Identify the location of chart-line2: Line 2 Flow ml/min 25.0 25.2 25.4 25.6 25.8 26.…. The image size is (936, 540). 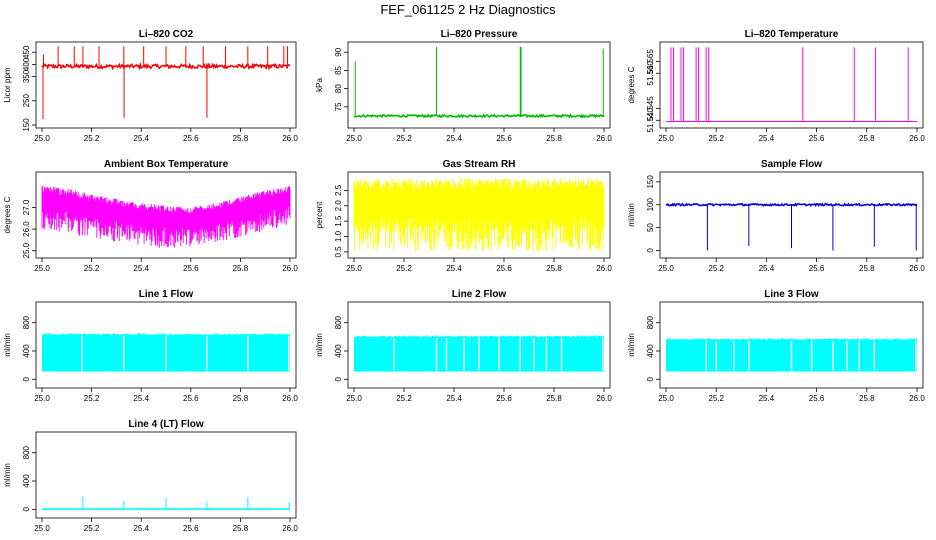
(463, 346).